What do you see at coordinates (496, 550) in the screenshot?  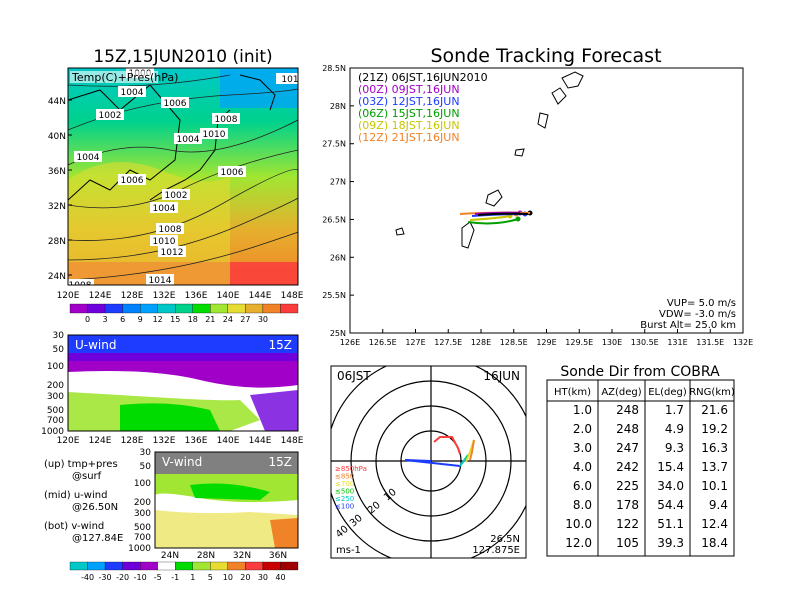 I see `polar-lon: 127.875E` at bounding box center [496, 550].